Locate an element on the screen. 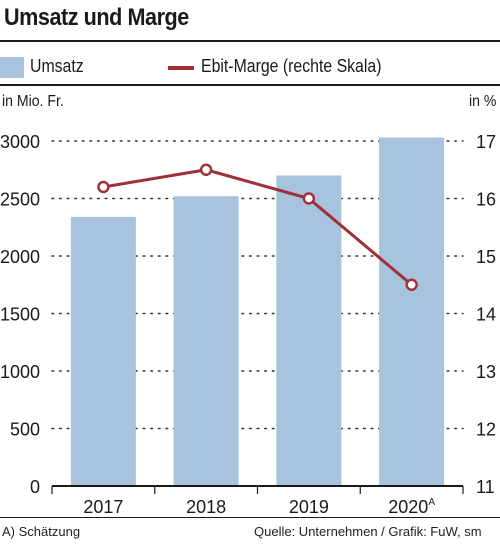 The height and width of the screenshot is (545, 500). legend-rule is located at coordinates (250, 85).